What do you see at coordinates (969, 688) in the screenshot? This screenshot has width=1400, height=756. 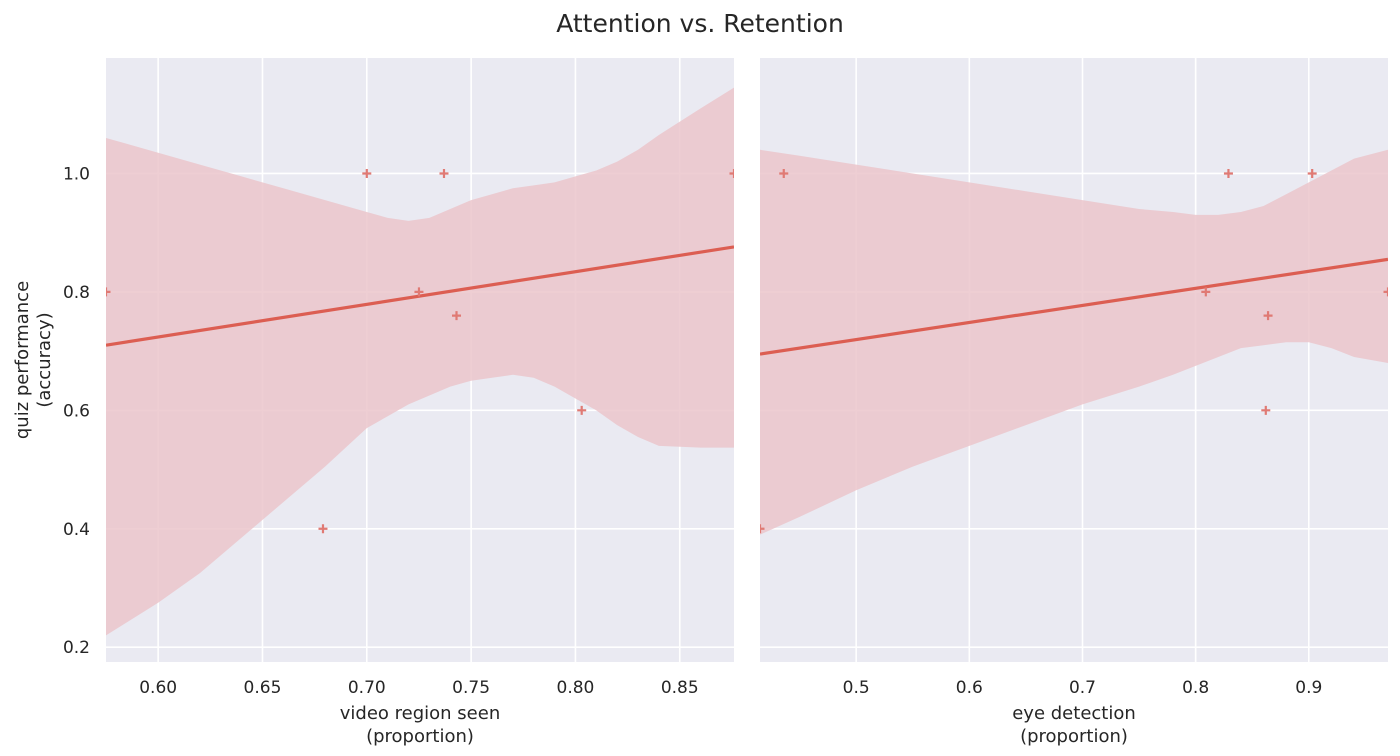 I see `x-tick-label: 0.6` at bounding box center [969, 688].